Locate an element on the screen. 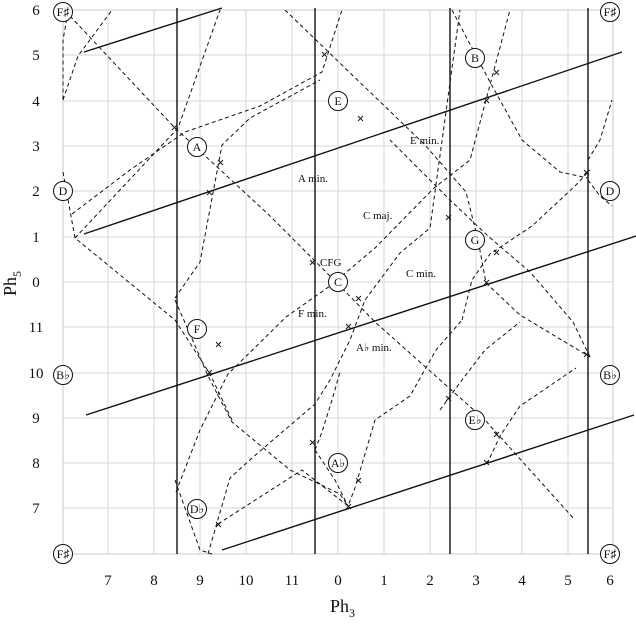  region-label-e-minor: E min. is located at coordinates (425, 141).